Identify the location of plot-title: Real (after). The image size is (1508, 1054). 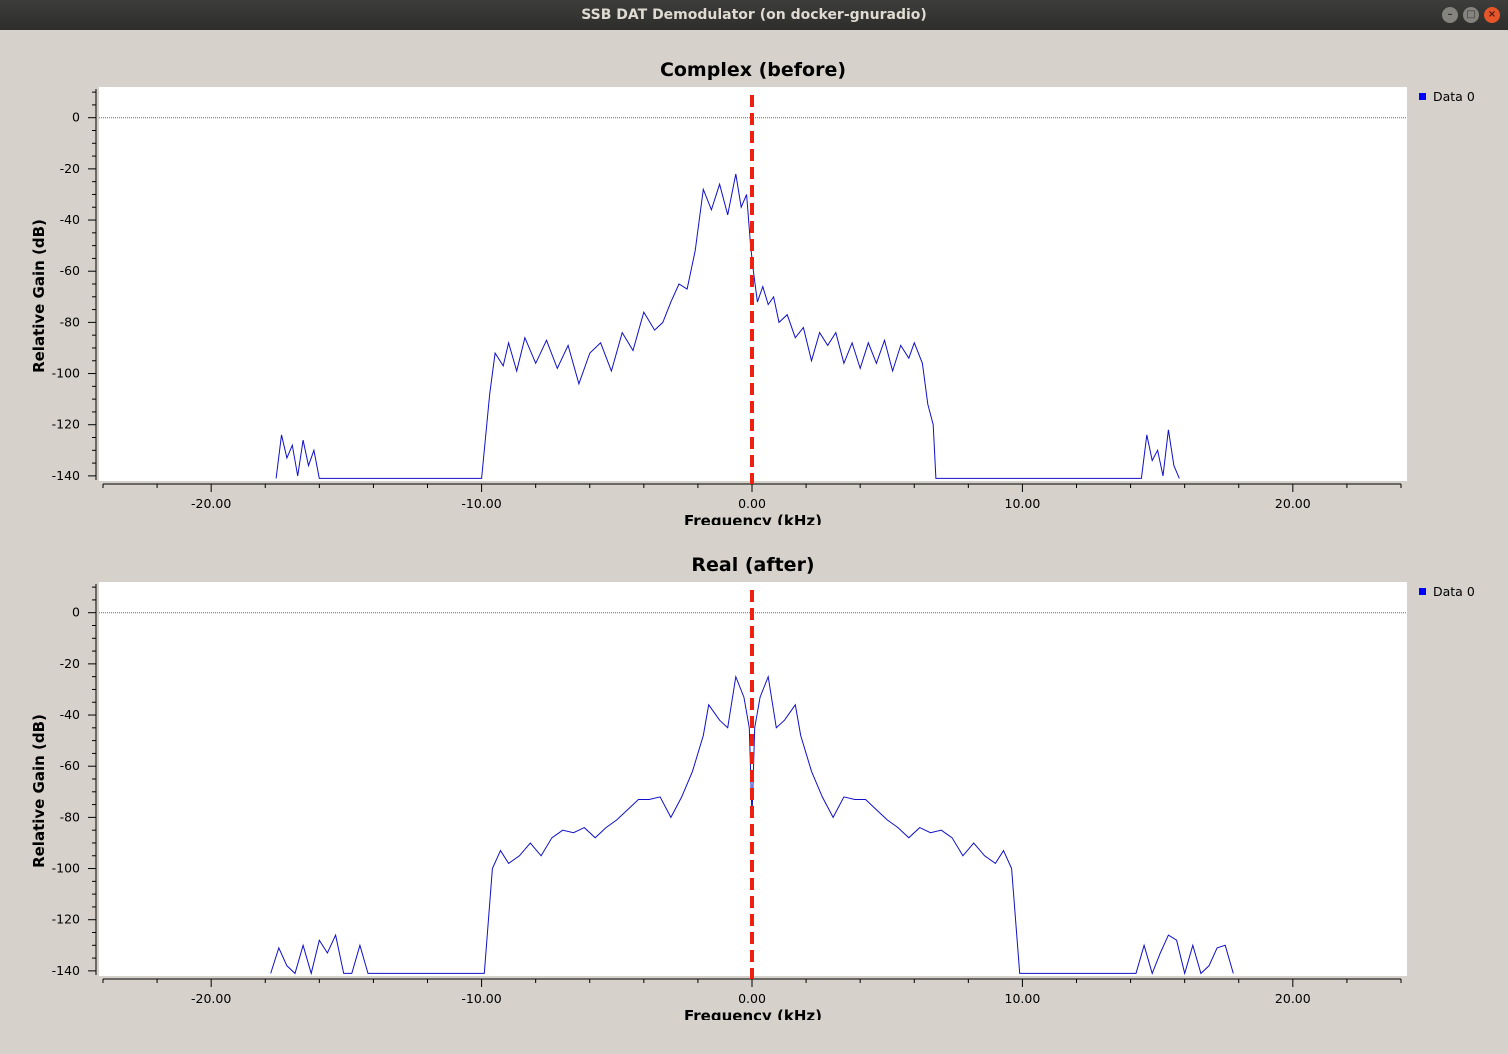
(752, 565).